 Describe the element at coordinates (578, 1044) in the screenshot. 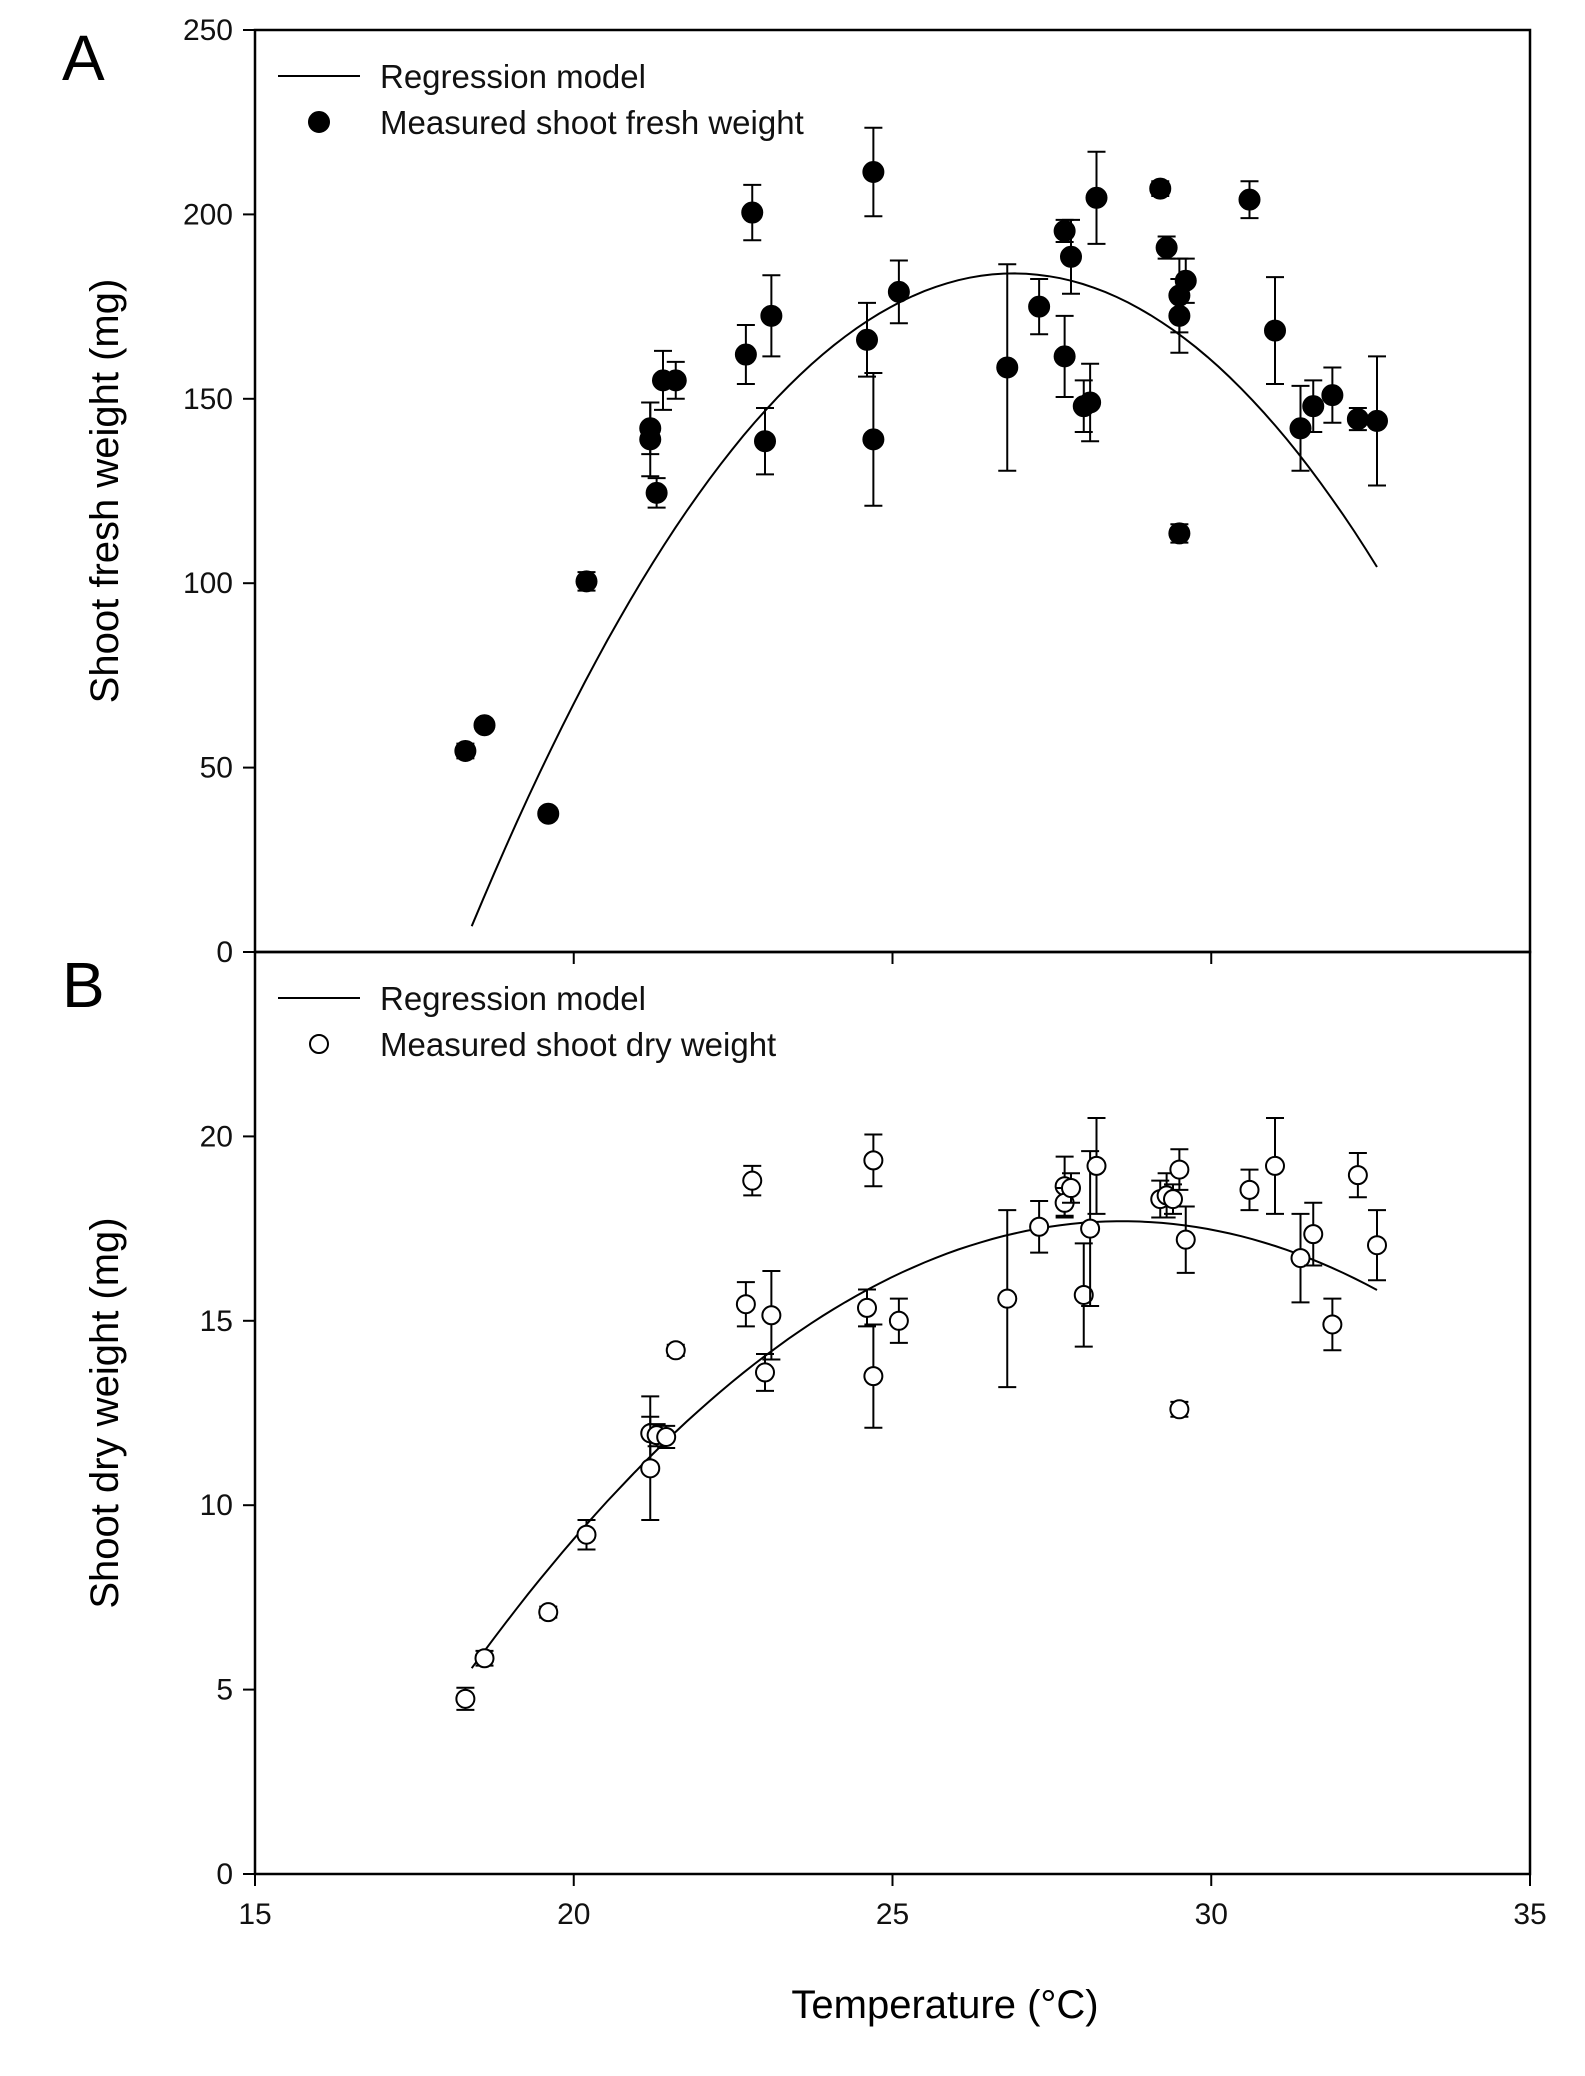

I see `panel-b-legend-measured-label: Measured shoot dry weight` at that location.